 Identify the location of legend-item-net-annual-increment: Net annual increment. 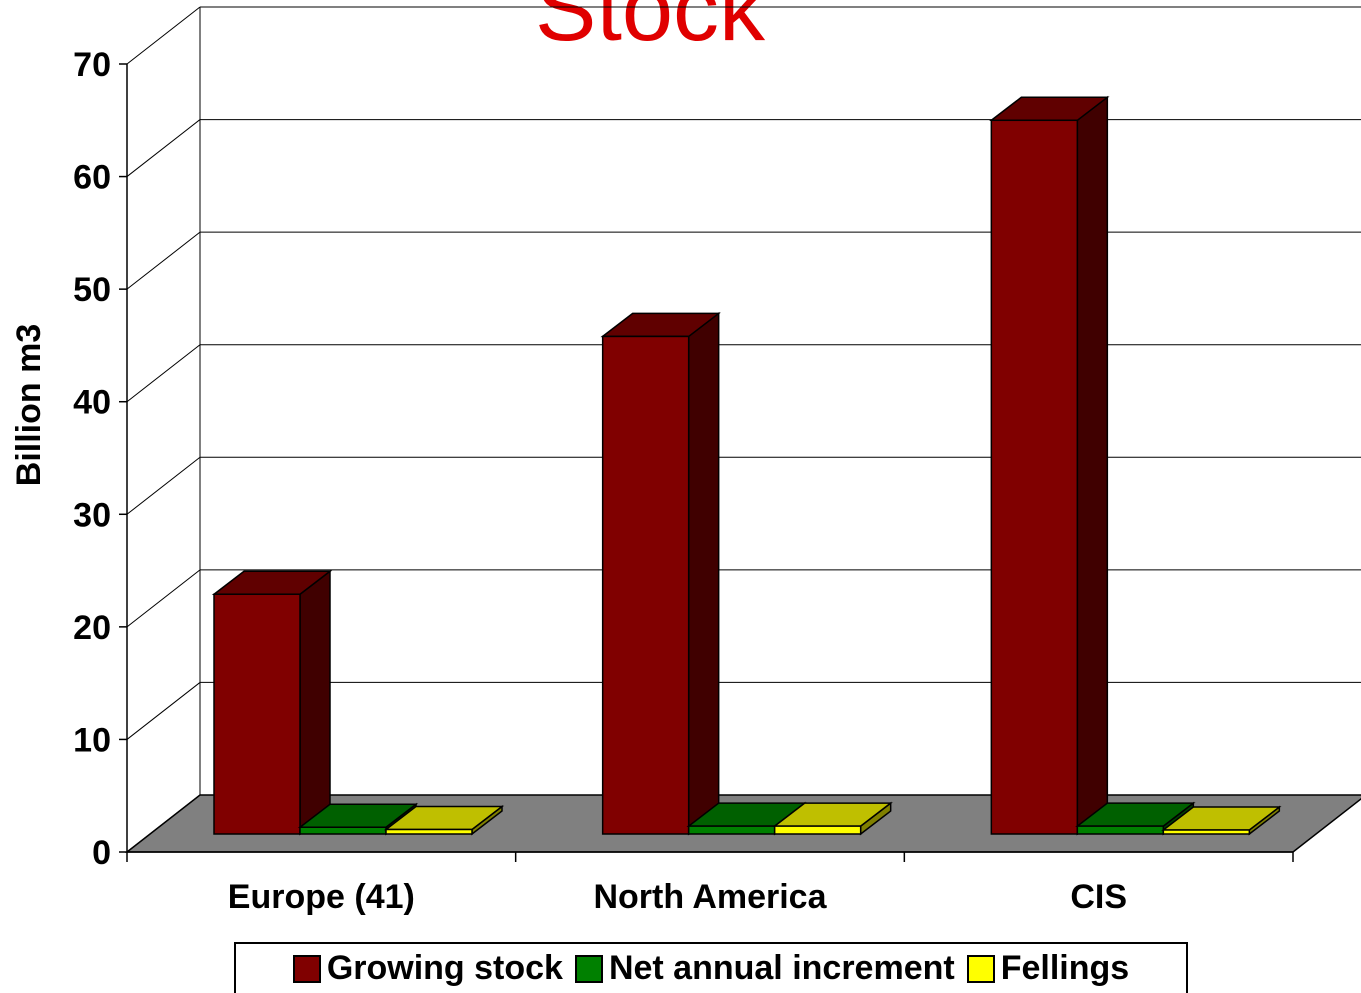
(764, 968).